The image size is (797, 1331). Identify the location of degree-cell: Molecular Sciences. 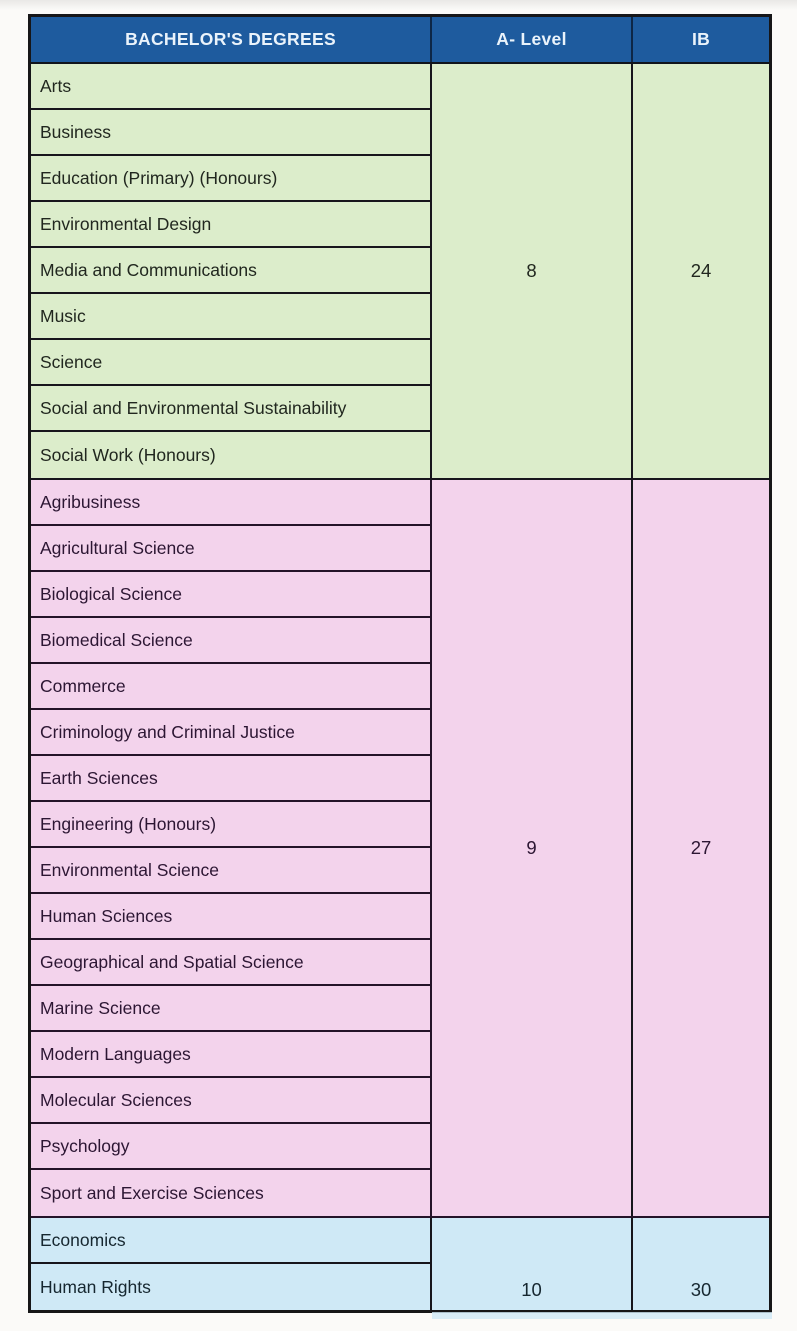
(230, 1101).